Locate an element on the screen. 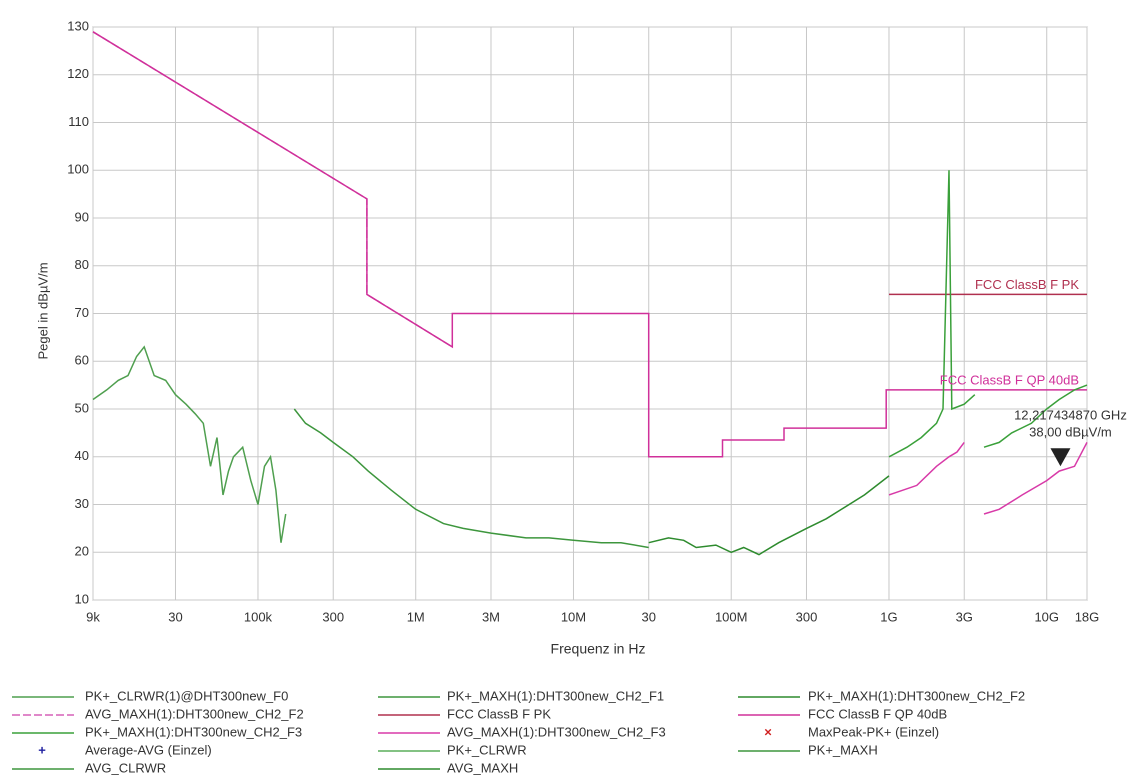 Image resolution: width=1131 pixels, height=784 pixels. legend-label: AVG_CLRWR is located at coordinates (125, 767).